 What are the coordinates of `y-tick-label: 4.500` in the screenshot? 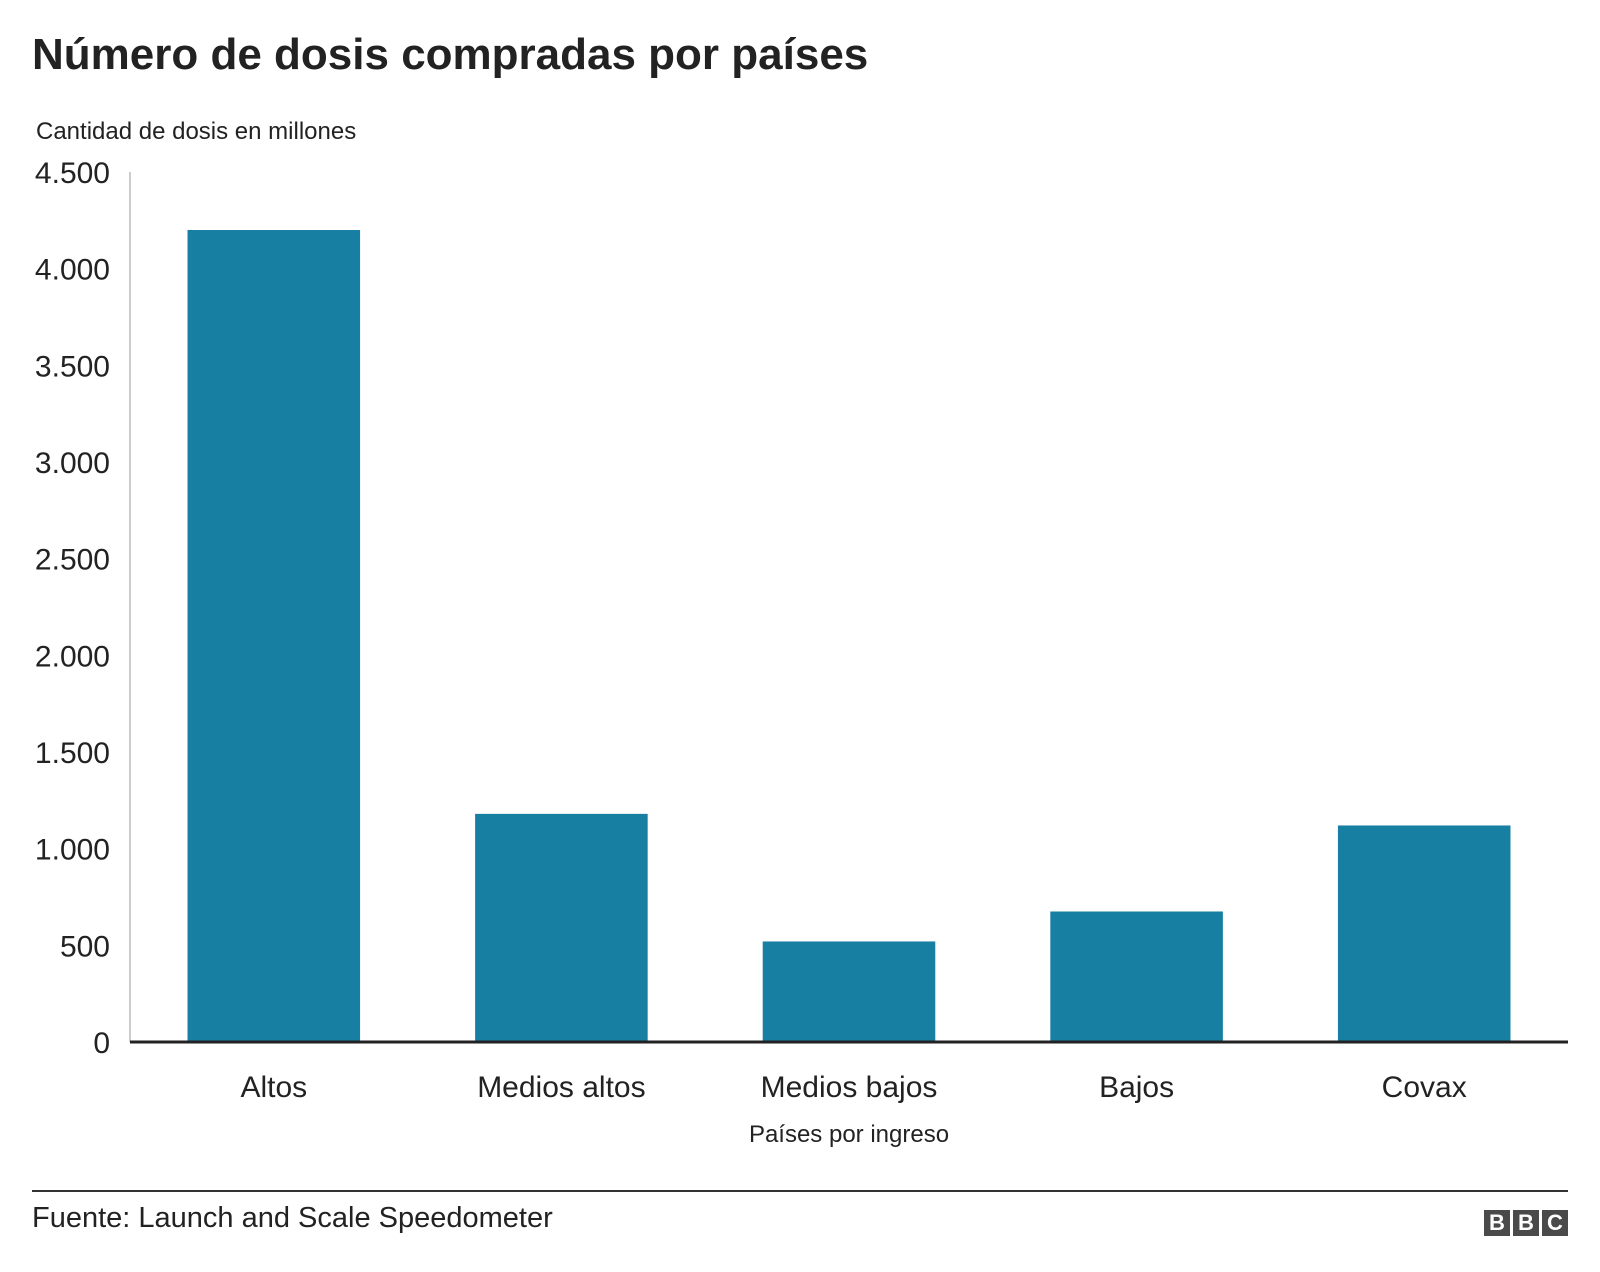 It's located at (72, 173).